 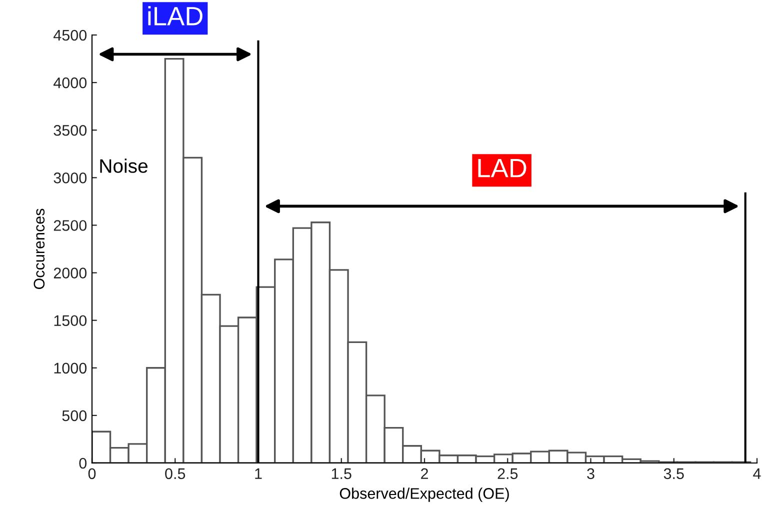 What do you see at coordinates (674, 474) in the screenshot?
I see `x-tick-label: 3.5` at bounding box center [674, 474].